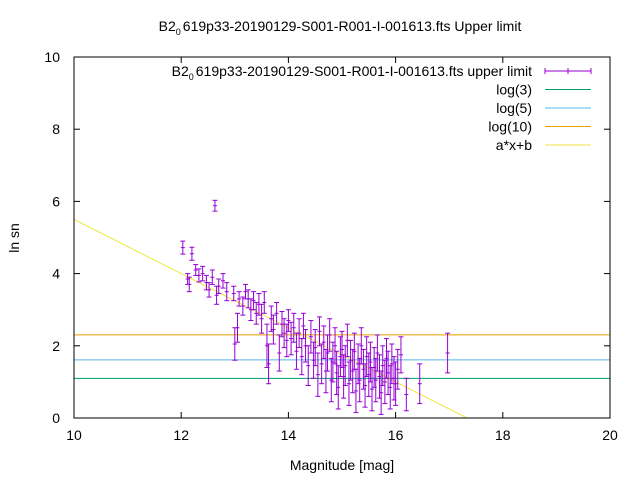 The width and height of the screenshot is (640, 480). Describe the element at coordinates (56, 274) in the screenshot. I see `y-tick-label: 4` at that location.